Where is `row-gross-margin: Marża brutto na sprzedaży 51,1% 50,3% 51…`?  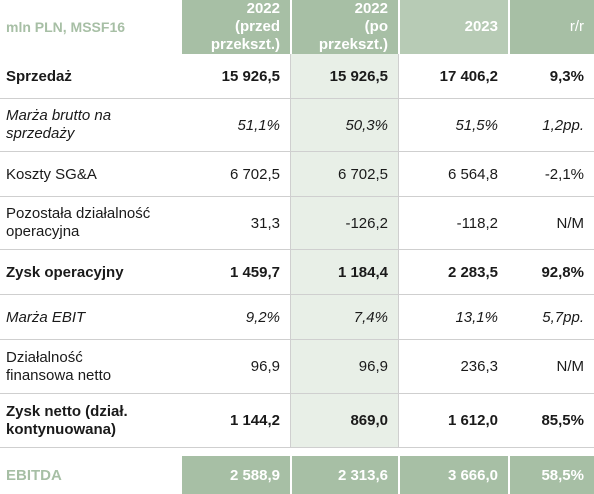 row-gross-margin: Marża brutto na sprzedaży 51,1% 50,3% 51… is located at coordinates (297, 125).